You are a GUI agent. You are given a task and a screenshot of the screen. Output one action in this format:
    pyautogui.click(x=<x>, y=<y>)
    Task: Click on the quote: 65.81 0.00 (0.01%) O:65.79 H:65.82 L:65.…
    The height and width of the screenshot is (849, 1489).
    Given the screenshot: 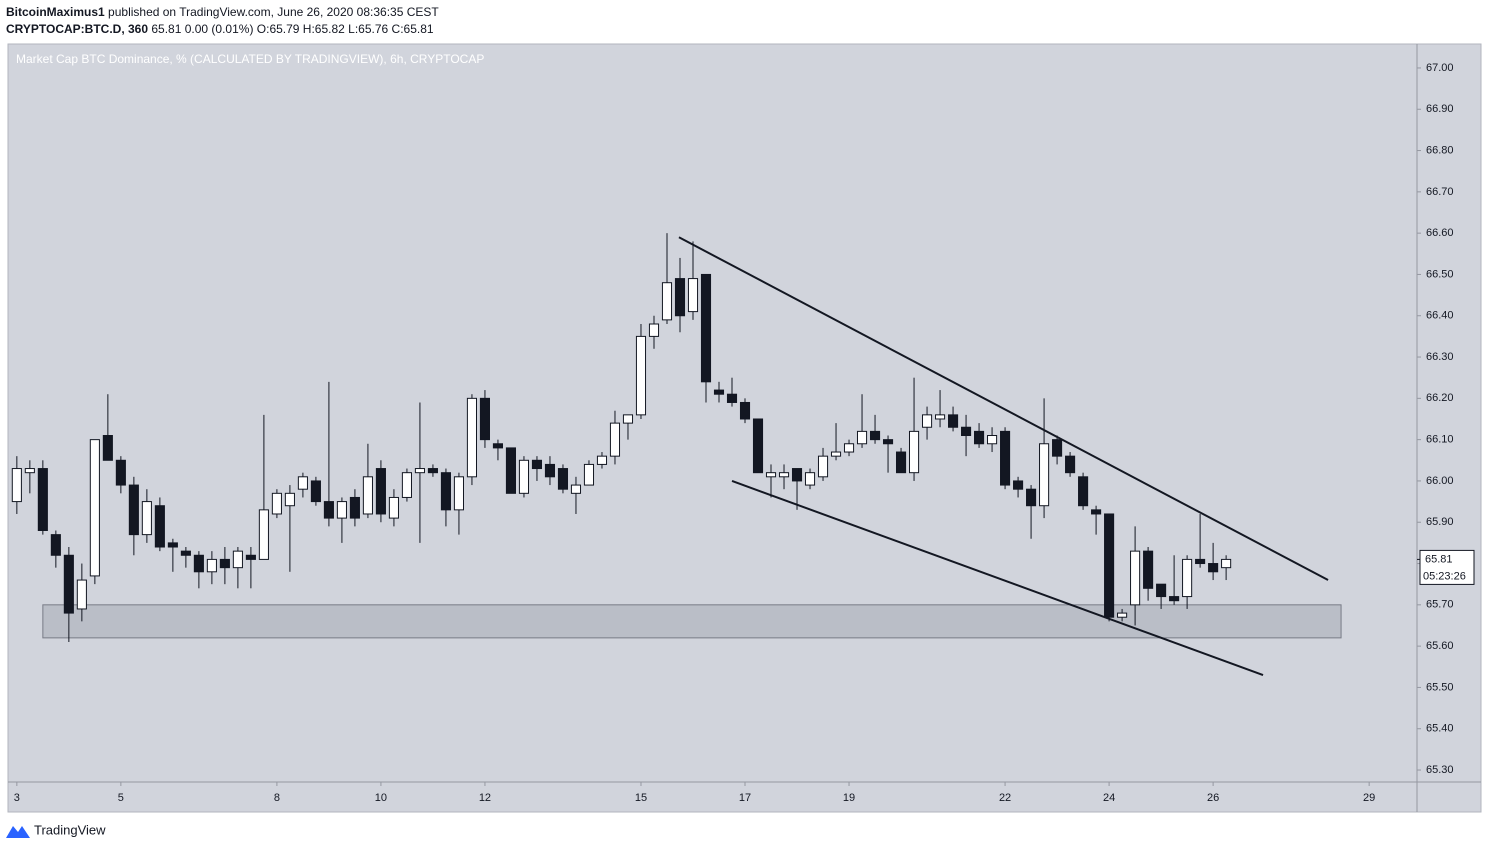 What is the action you would take?
    pyautogui.click(x=292, y=29)
    